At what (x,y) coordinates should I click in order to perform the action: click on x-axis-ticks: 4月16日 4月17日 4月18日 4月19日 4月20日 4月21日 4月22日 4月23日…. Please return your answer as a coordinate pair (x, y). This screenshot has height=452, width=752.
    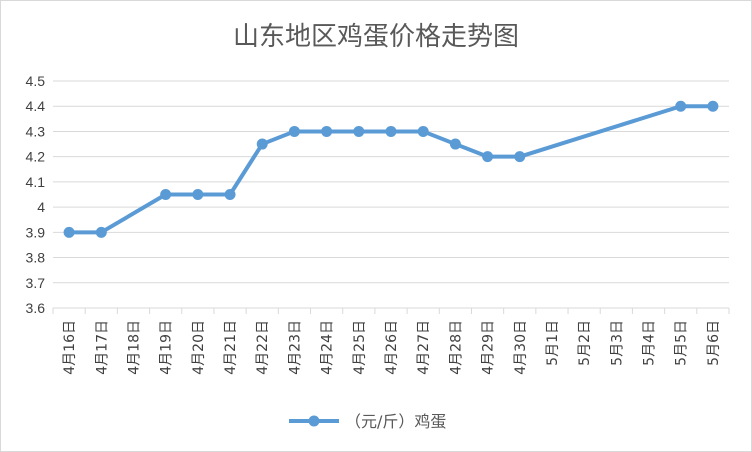
    Looking at the image, I should click on (392, 347).